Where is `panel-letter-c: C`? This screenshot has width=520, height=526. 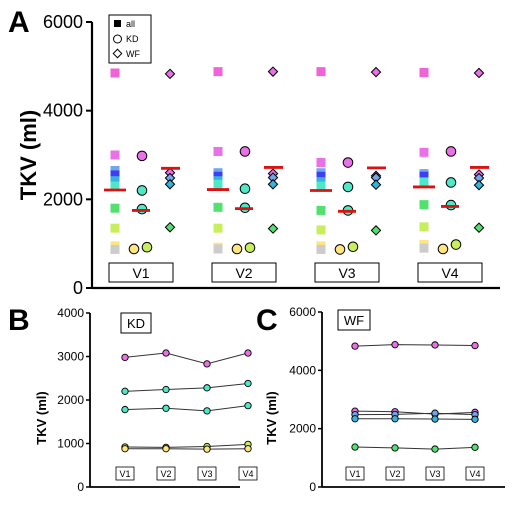
panel-letter-c: C is located at coordinates (267, 320).